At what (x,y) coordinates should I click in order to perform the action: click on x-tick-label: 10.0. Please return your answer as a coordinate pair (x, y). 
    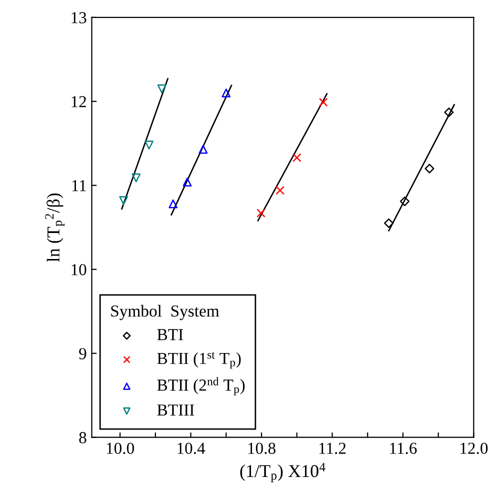
    Looking at the image, I should click on (120, 448).